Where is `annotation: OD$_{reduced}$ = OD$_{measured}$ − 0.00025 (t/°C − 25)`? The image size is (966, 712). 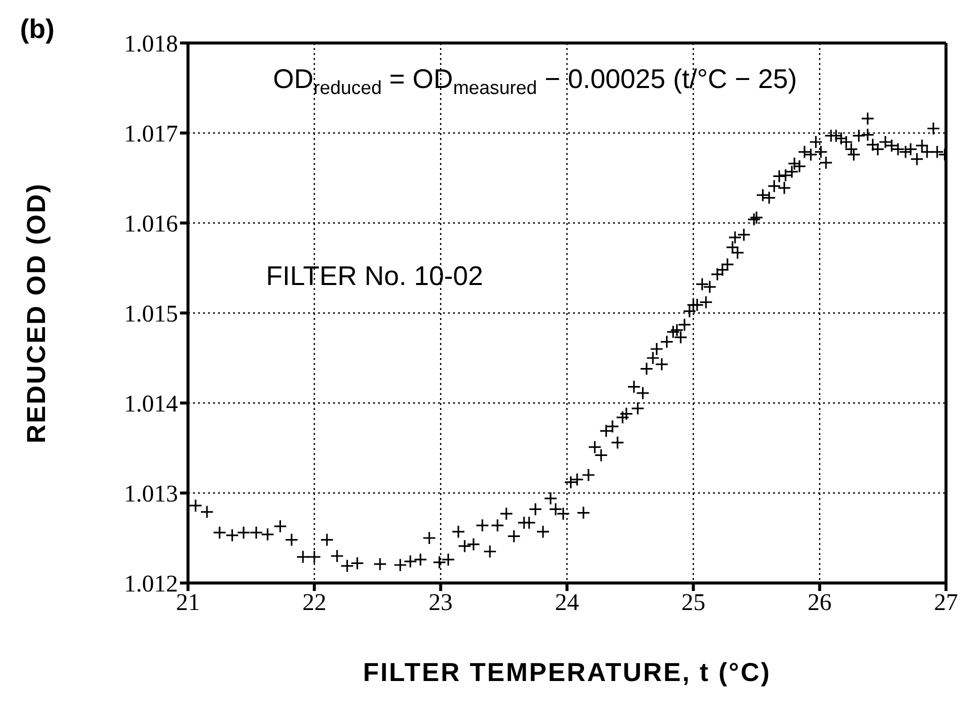
annotation: OD$_{reduced}$ = OD$_{measured}$ − 0.00025 (t/°C − 25) is located at coordinates (535, 81).